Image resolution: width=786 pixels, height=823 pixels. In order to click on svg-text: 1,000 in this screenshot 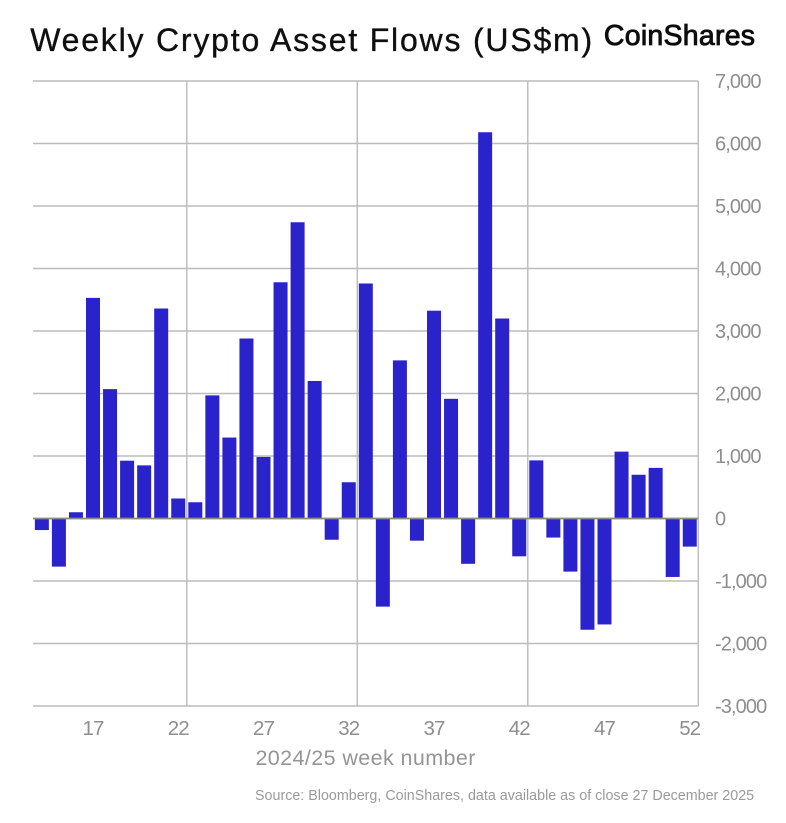, I will do `click(738, 457)`.